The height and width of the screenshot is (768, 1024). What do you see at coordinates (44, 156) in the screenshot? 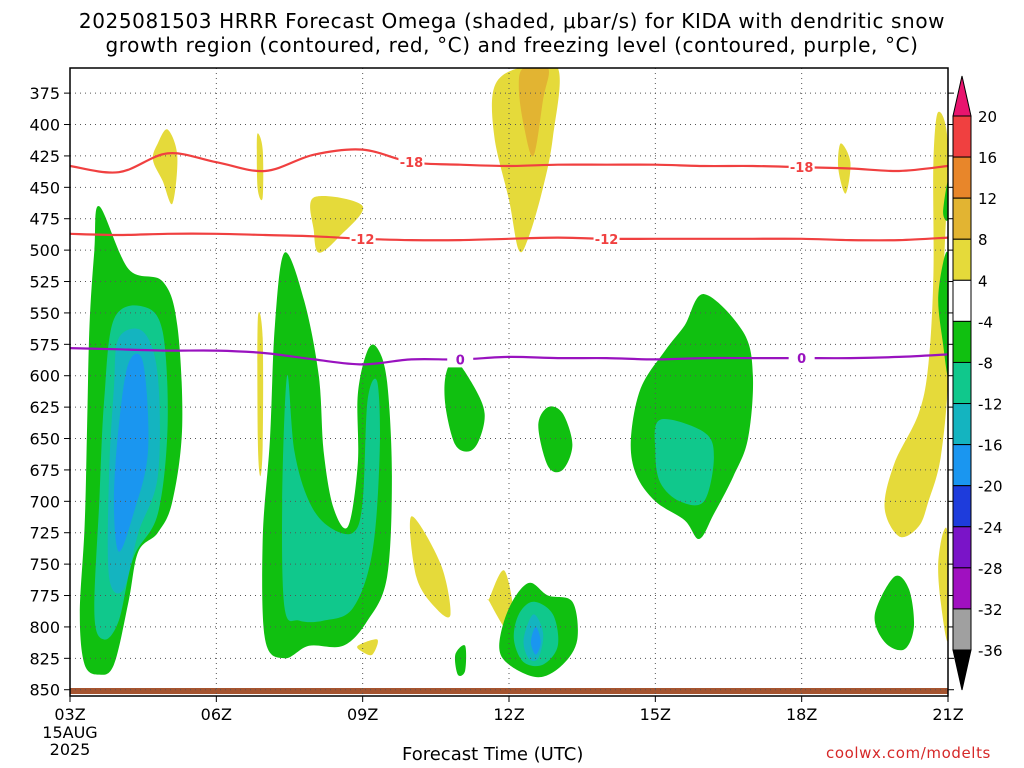
I see `y-tick-label: 425` at bounding box center [44, 156].